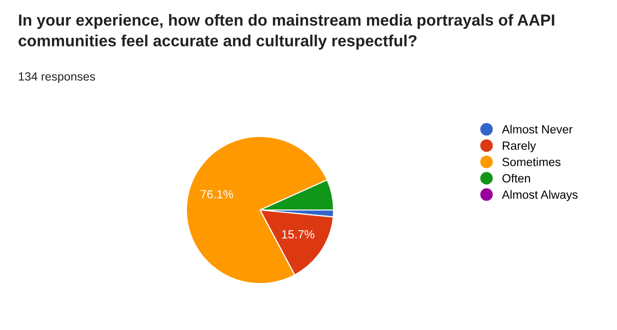  Describe the element at coordinates (519, 146) in the screenshot. I see `legend-label: Rarely` at that location.